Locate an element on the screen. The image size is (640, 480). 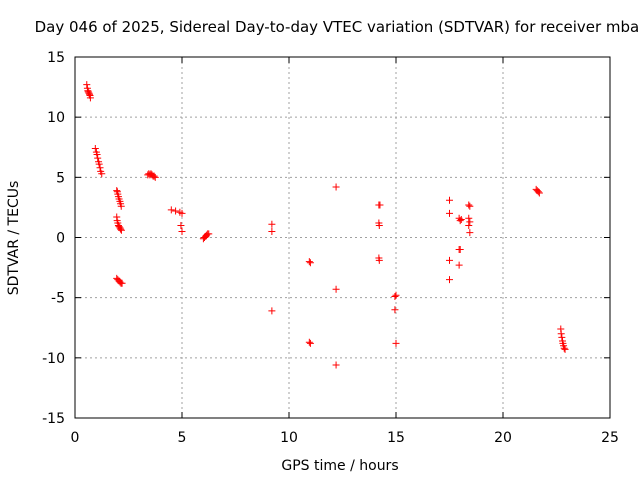
y-tick-label: 10 is located at coordinates (56, 118).